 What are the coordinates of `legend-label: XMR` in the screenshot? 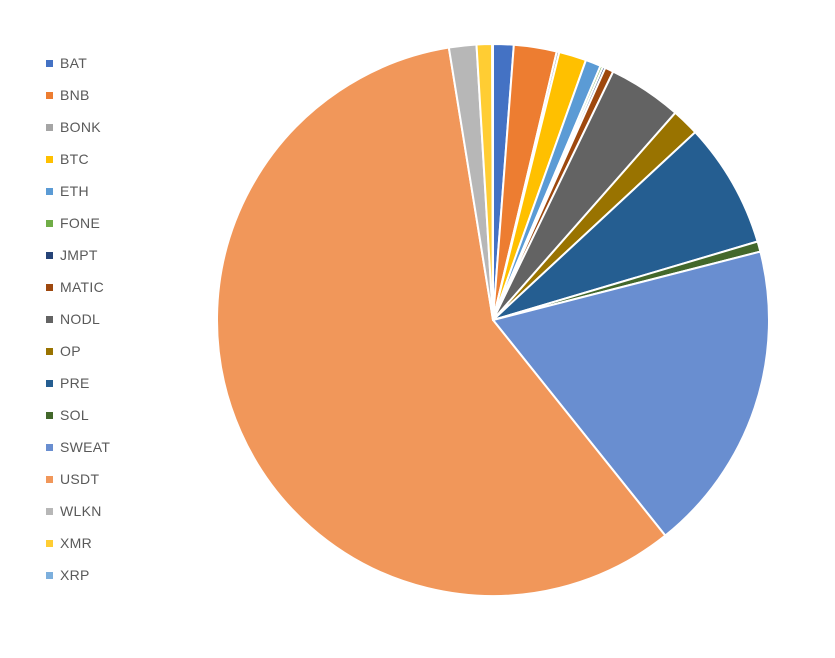 It's located at (76, 543).